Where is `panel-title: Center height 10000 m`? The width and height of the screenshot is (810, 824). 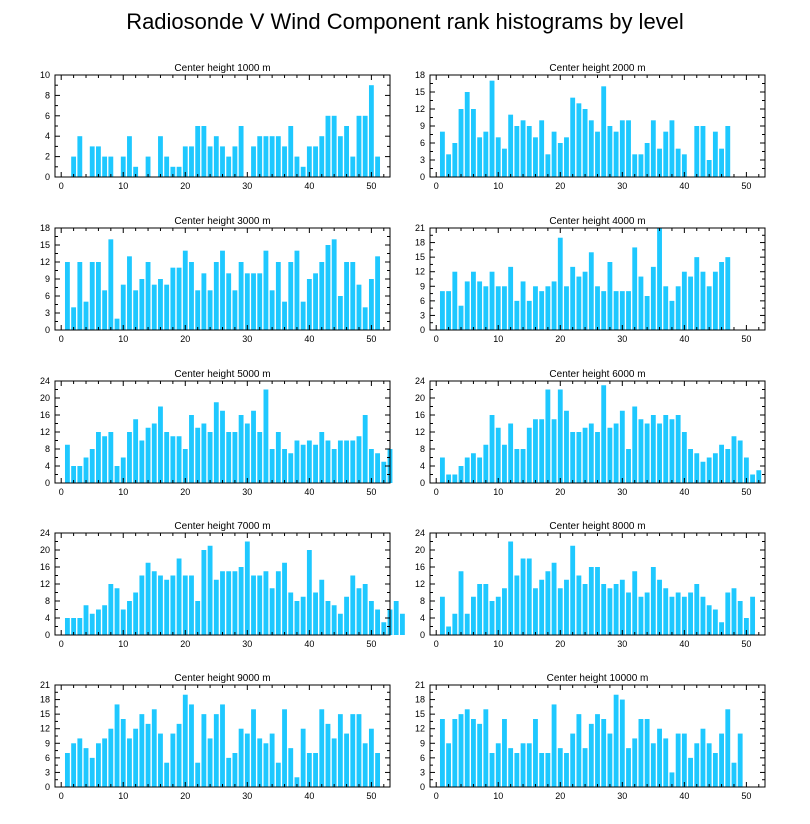 panel-title: Center height 10000 m is located at coordinates (598, 678).